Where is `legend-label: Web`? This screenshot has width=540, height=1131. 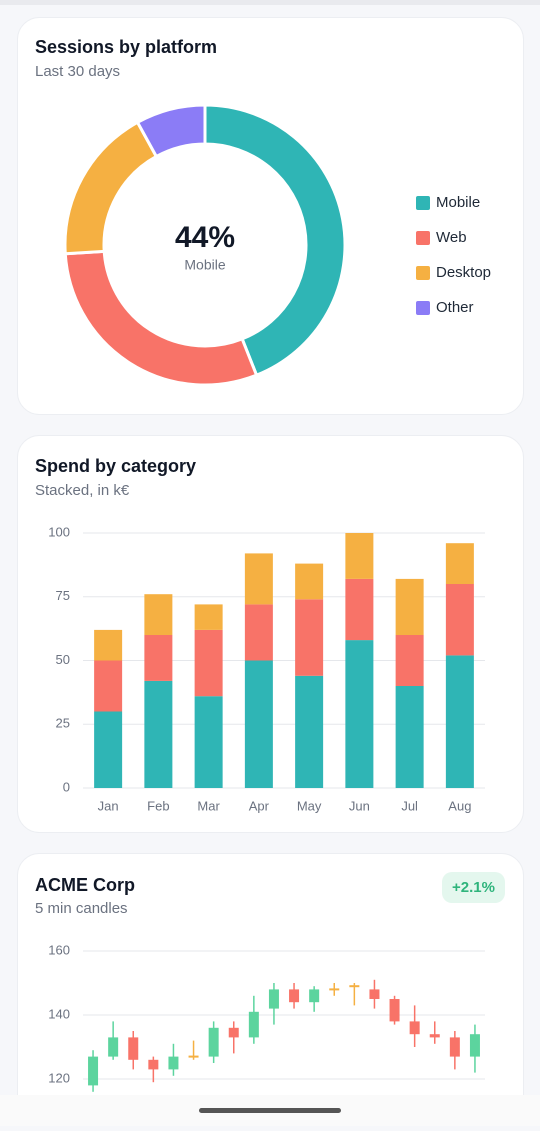 legend-label: Web is located at coordinates (451, 237).